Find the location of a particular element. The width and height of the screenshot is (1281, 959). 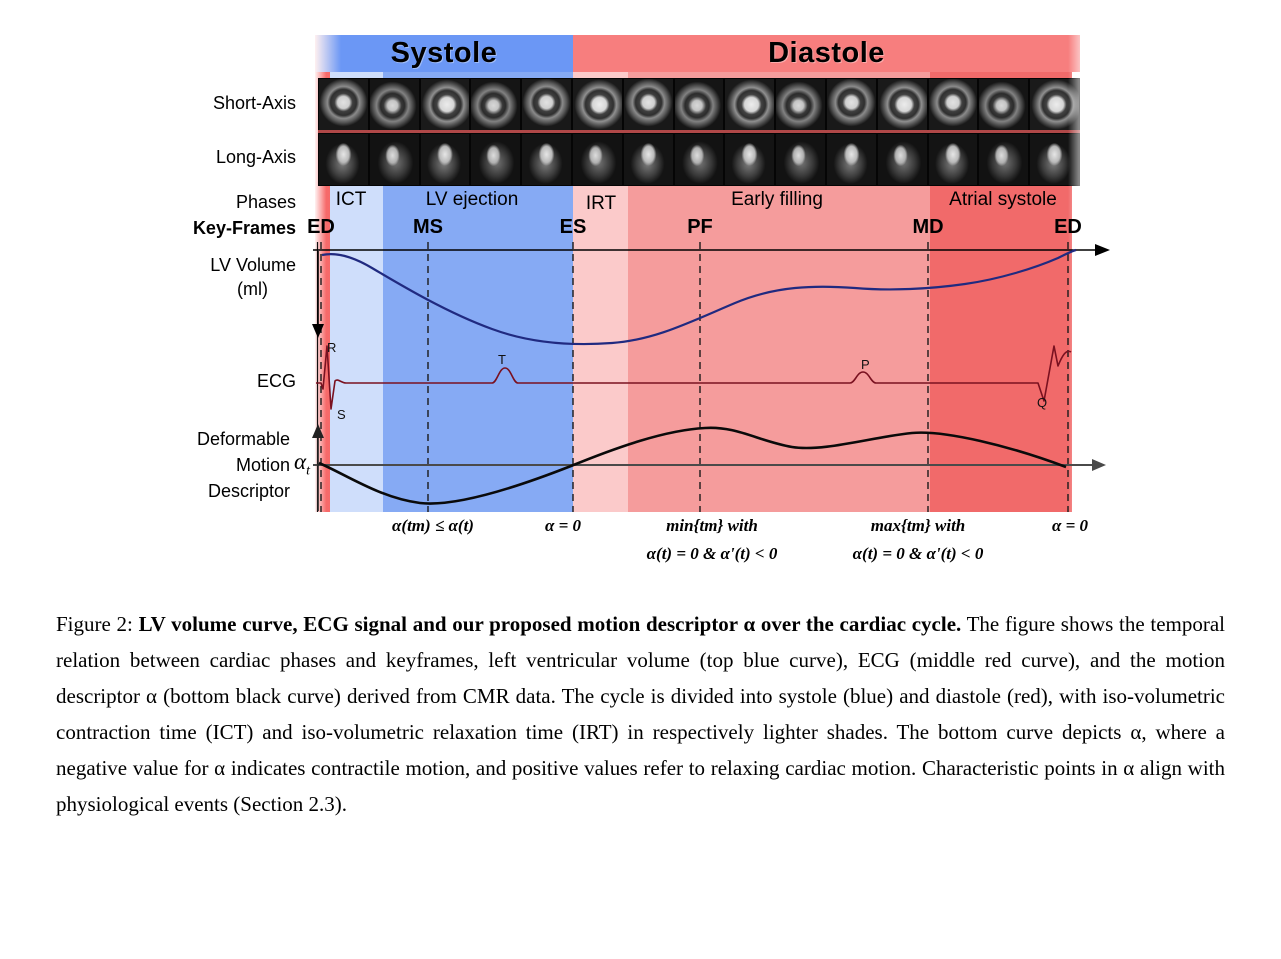

ecg-q-label: Q is located at coordinates (1042, 402).